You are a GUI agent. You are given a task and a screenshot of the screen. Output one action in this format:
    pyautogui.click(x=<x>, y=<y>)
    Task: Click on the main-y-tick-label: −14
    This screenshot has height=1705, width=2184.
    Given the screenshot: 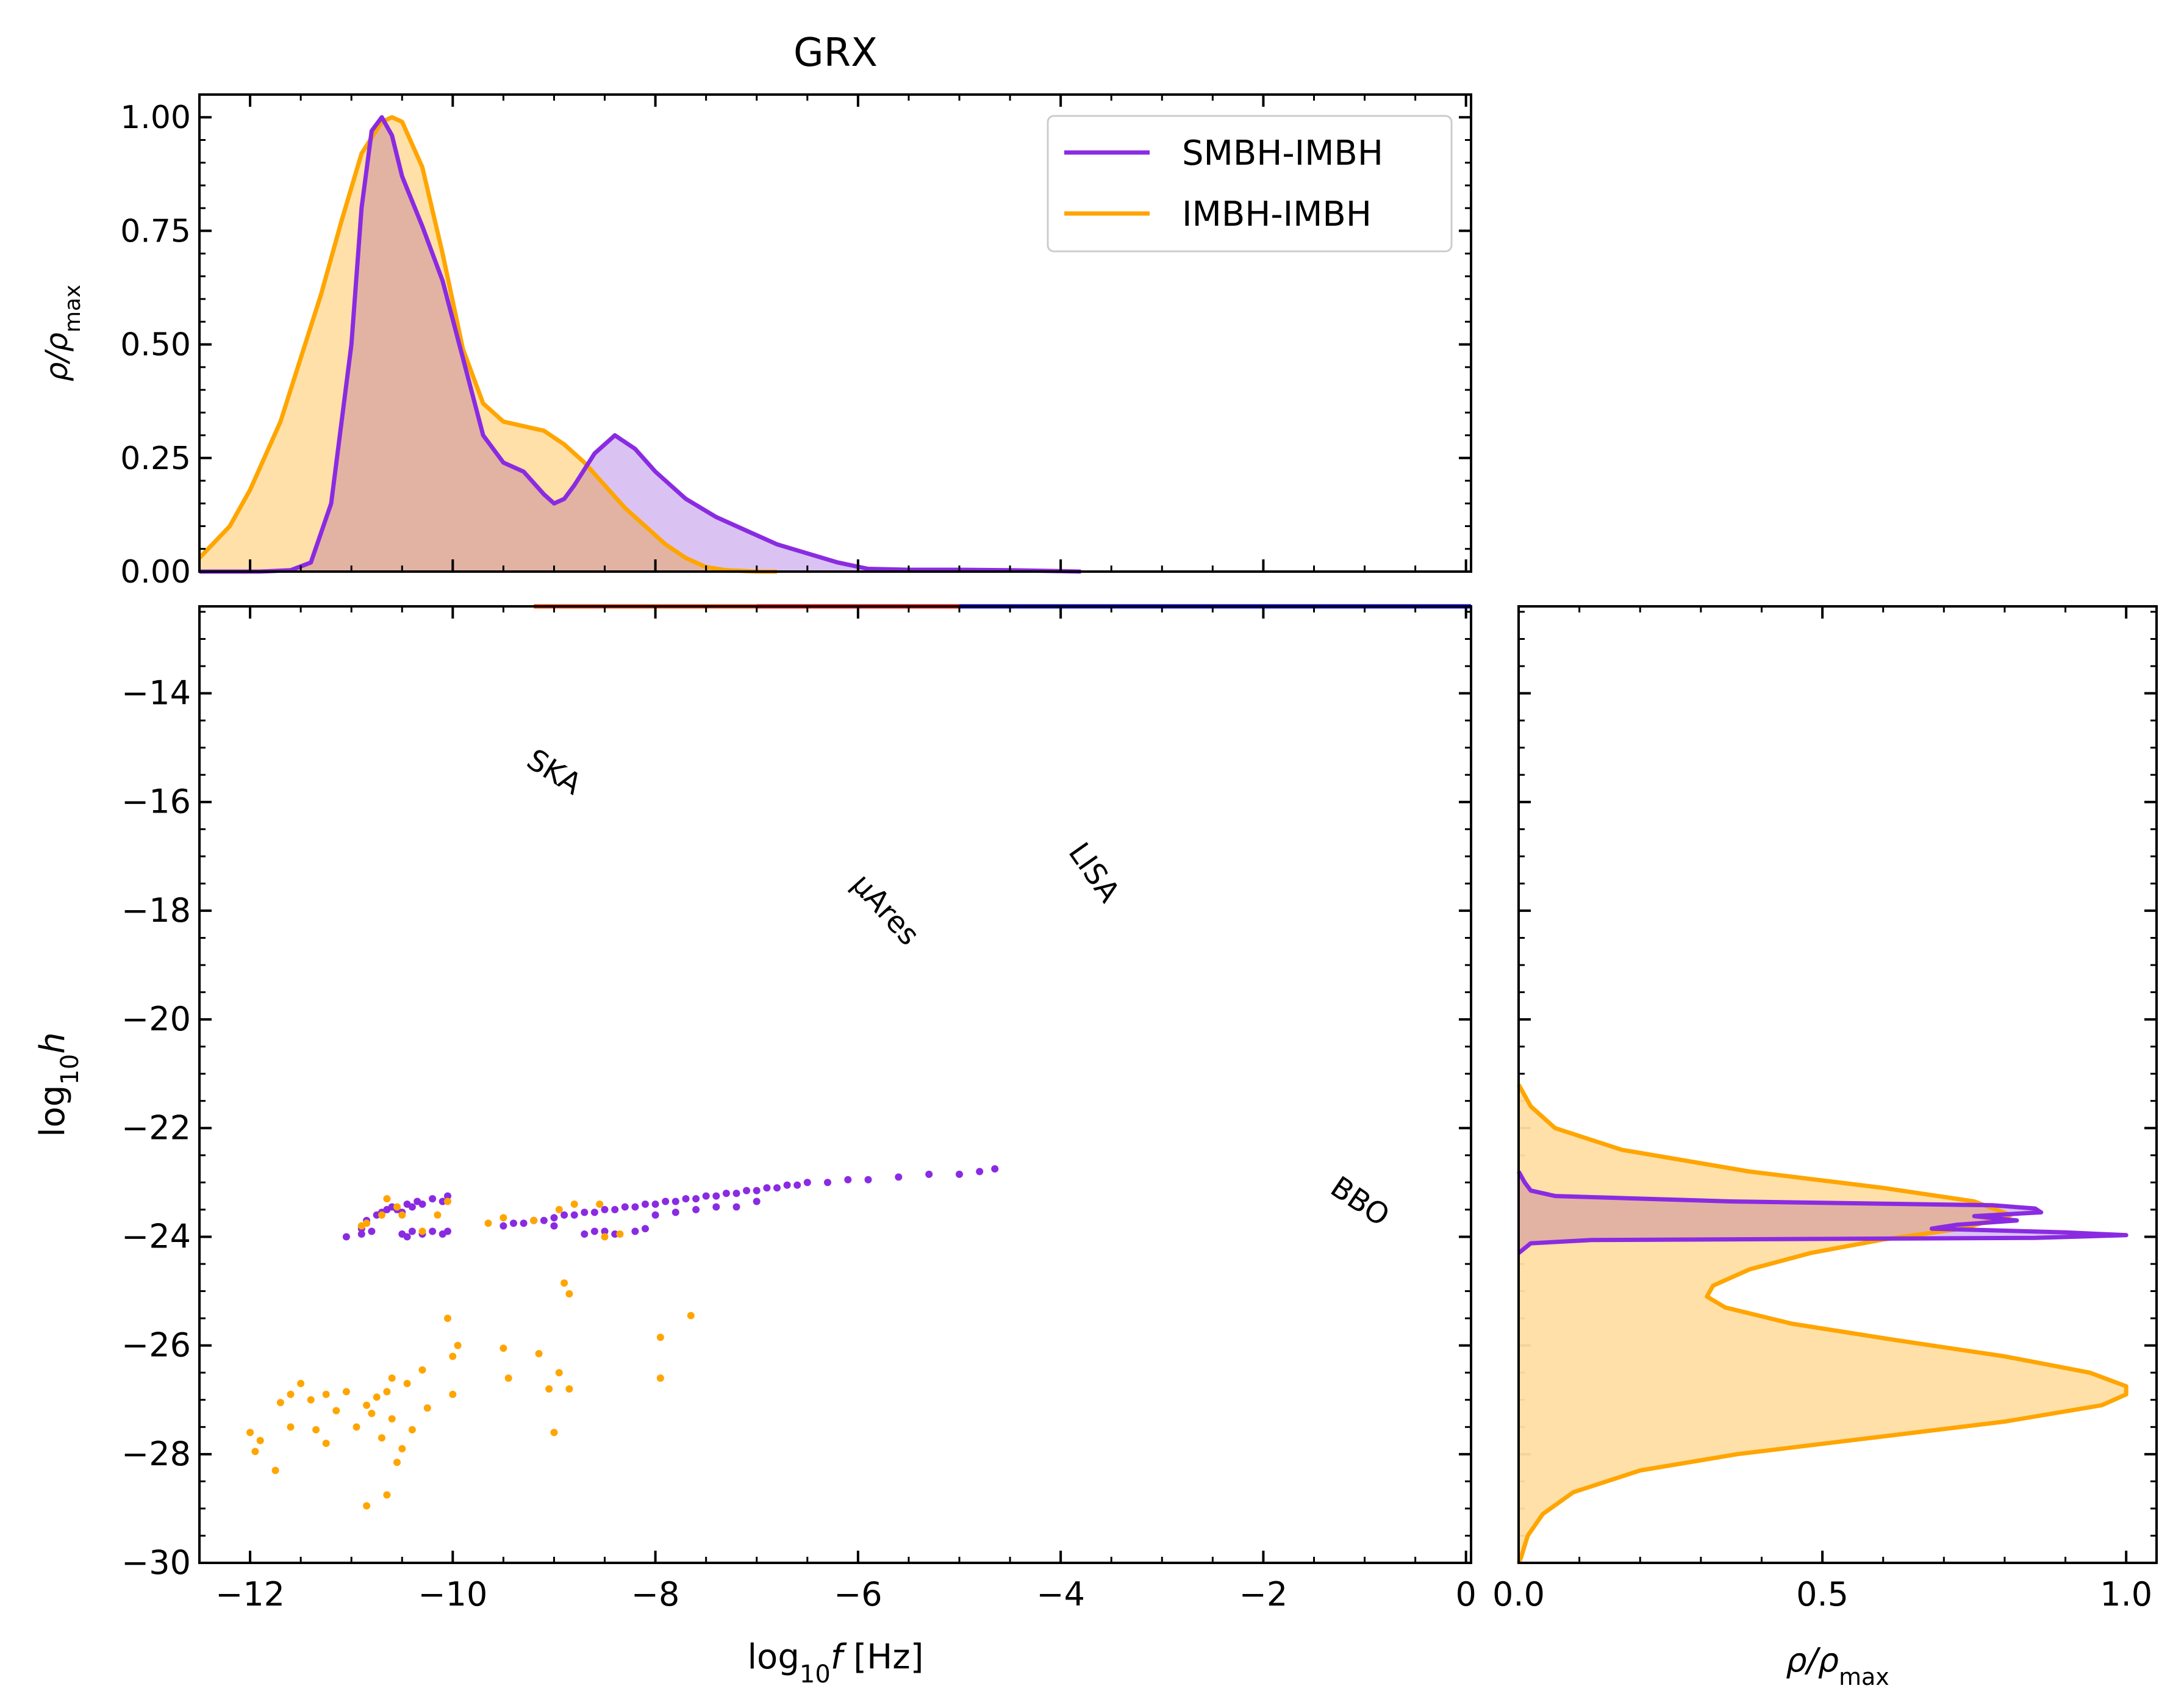 What is the action you would take?
    pyautogui.click(x=156, y=694)
    